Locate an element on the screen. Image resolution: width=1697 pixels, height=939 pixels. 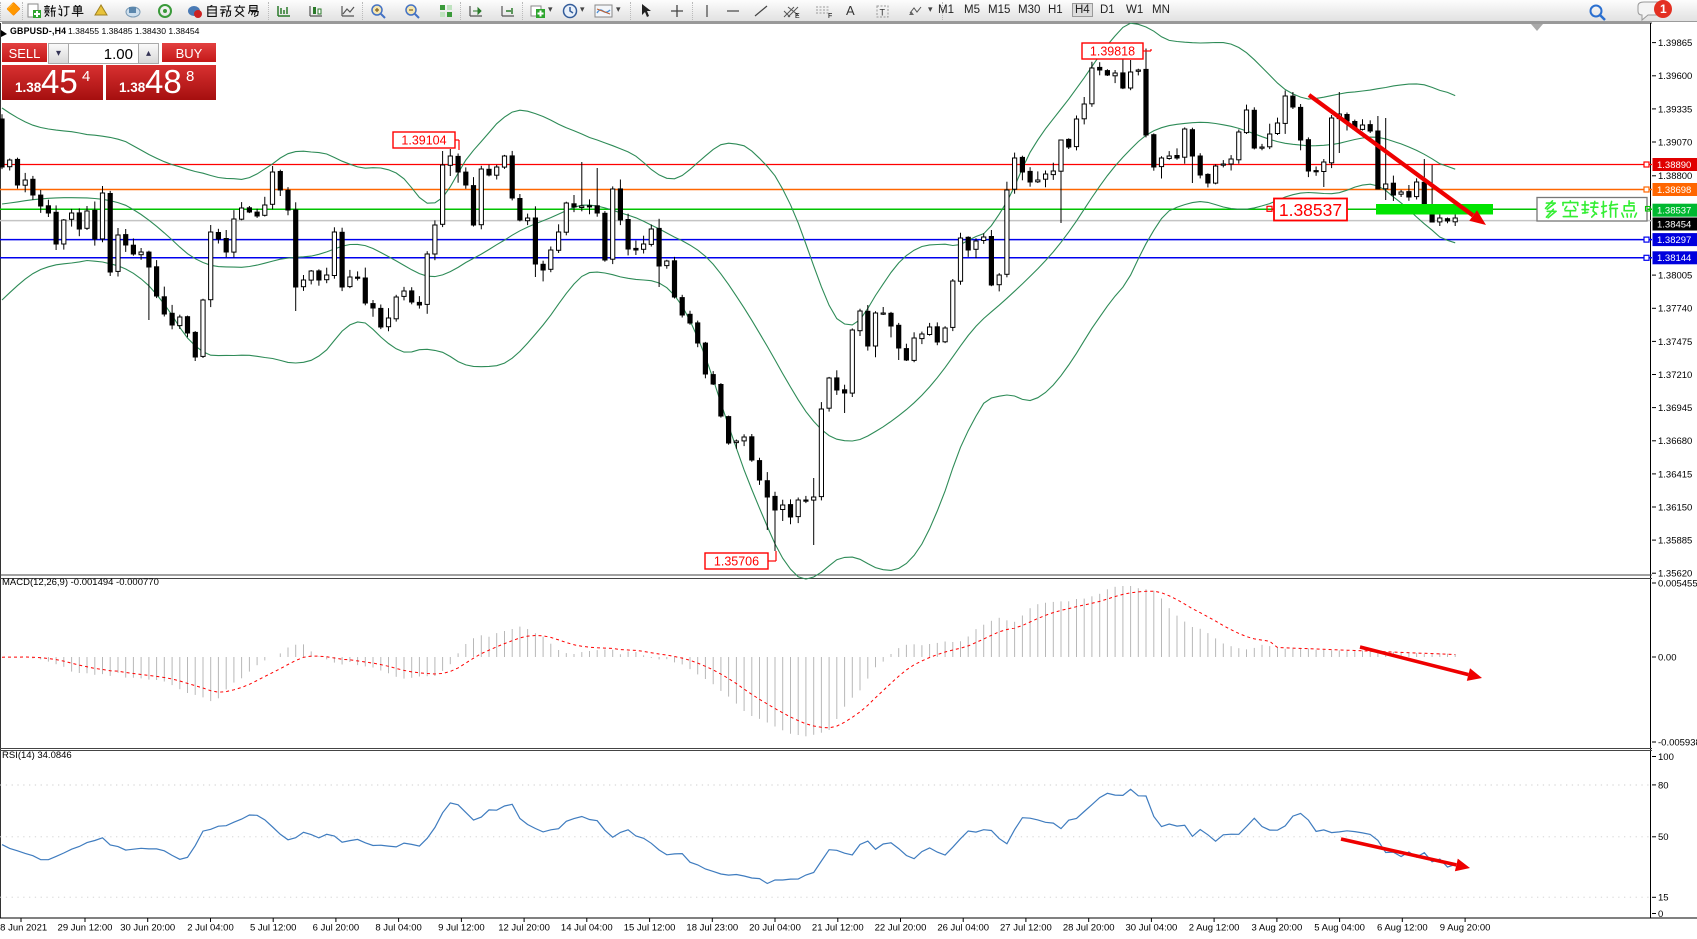
svg-text: 1.35706 is located at coordinates (736, 562).